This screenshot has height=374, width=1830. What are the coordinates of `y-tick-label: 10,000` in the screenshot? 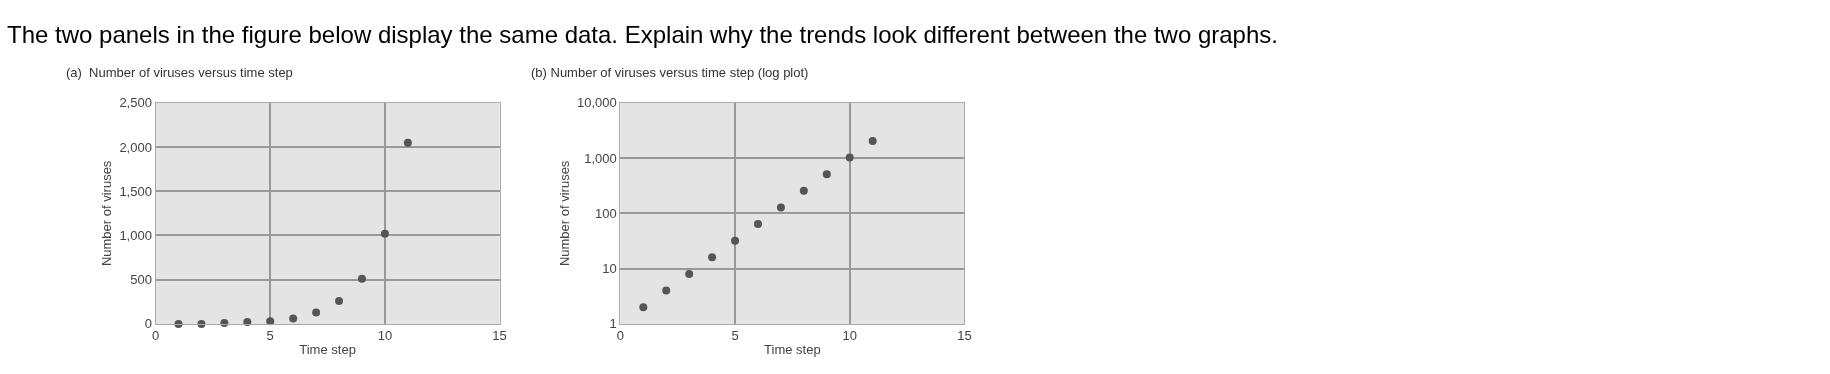 It's located at (597, 103).